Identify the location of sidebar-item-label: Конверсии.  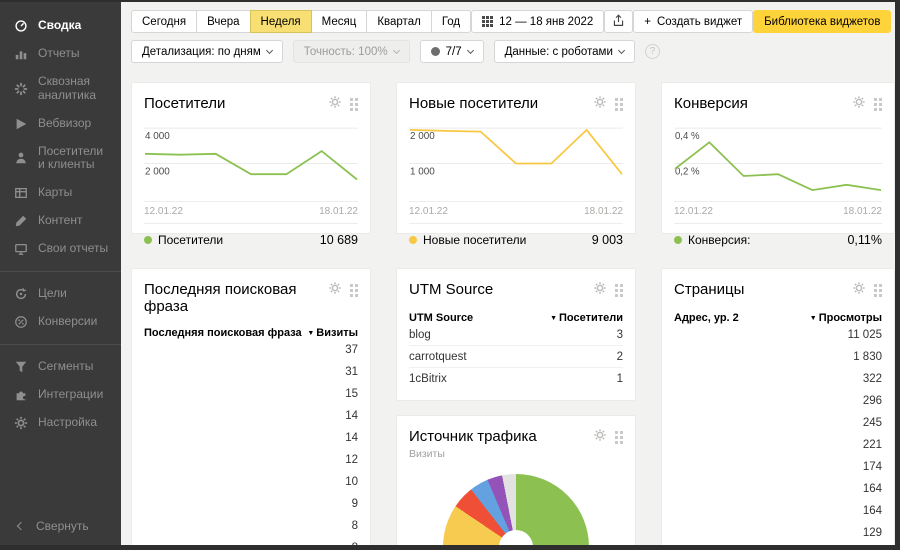
(68, 321).